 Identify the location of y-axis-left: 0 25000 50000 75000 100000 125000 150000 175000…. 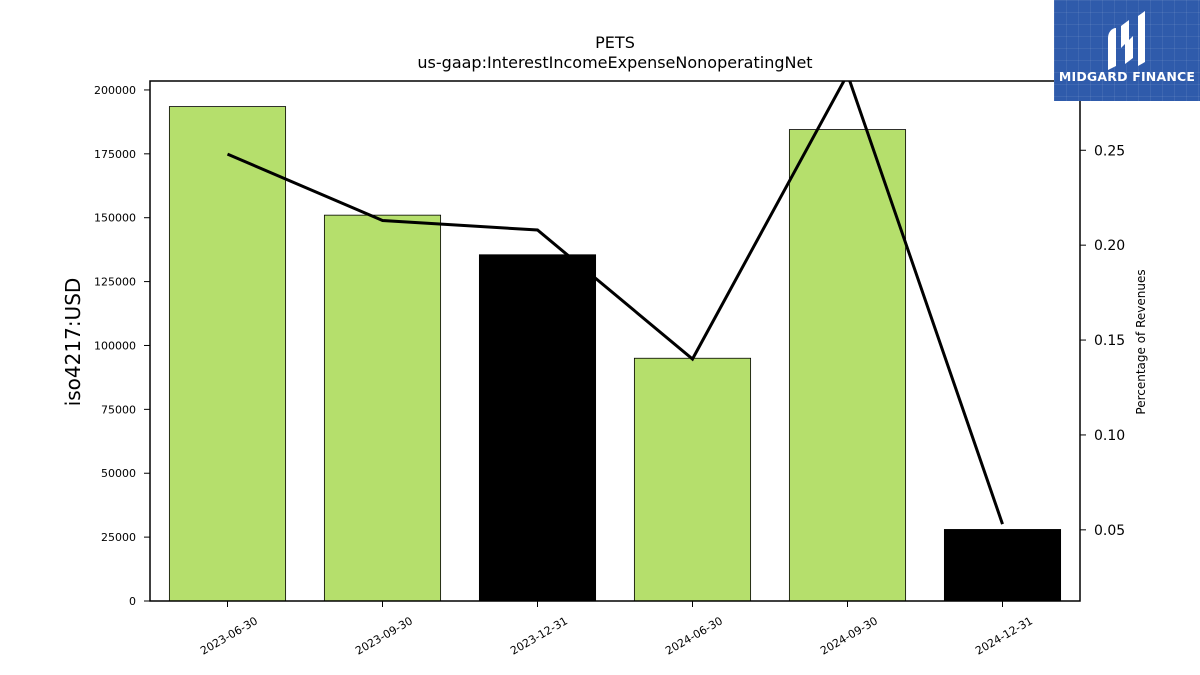
(122, 346).